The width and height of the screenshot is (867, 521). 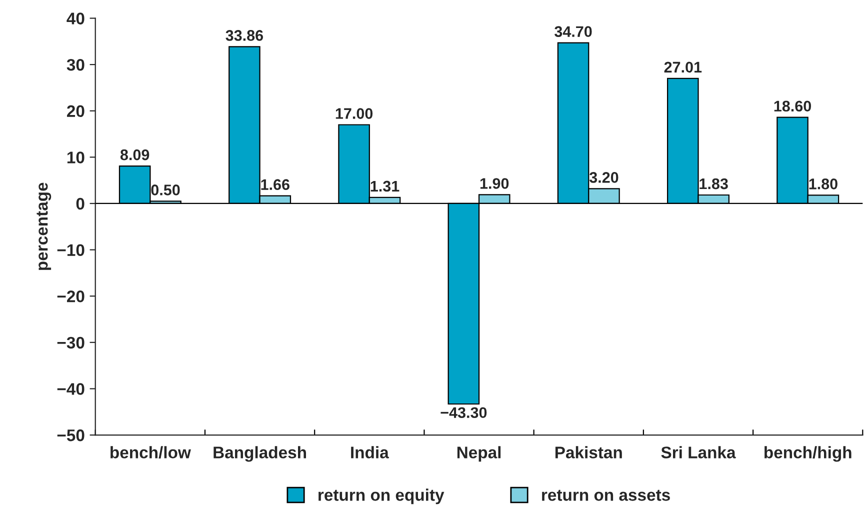 What do you see at coordinates (714, 184) in the screenshot?
I see `data-label: 1.83` at bounding box center [714, 184].